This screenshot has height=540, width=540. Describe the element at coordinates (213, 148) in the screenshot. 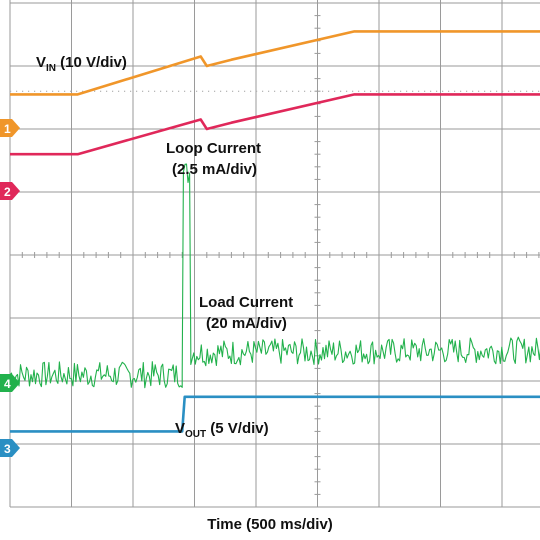

I see `loop-current-label-line1: Loop Current` at that location.